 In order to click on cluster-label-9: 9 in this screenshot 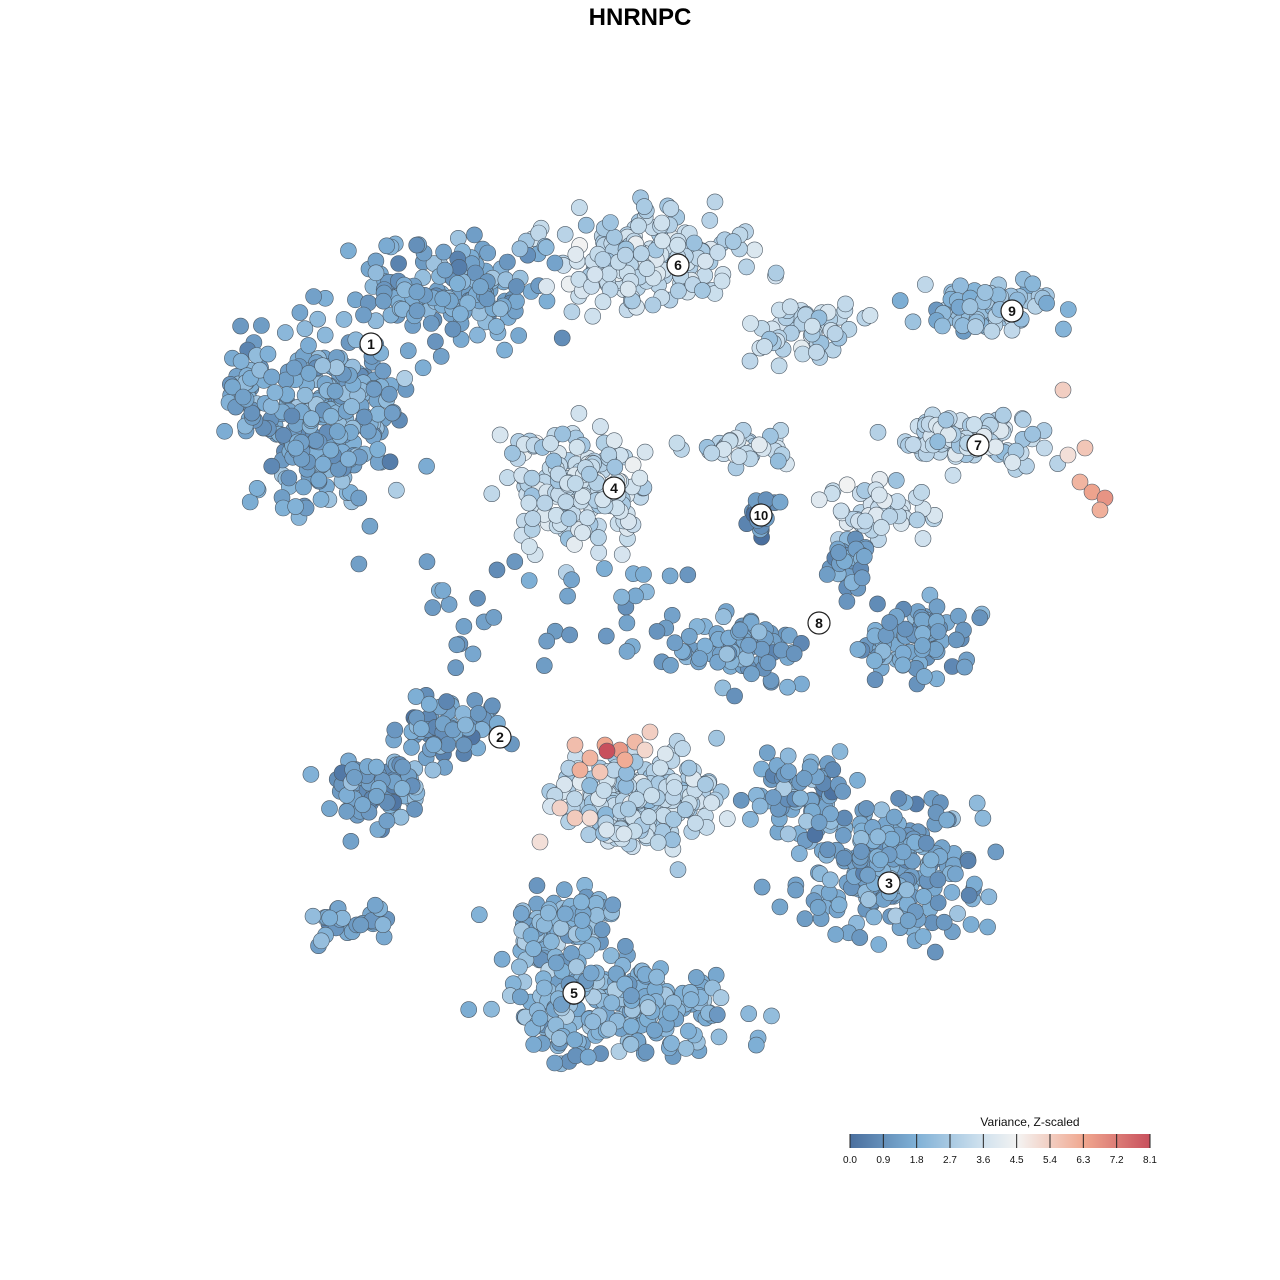, I will do `click(1012, 311)`.